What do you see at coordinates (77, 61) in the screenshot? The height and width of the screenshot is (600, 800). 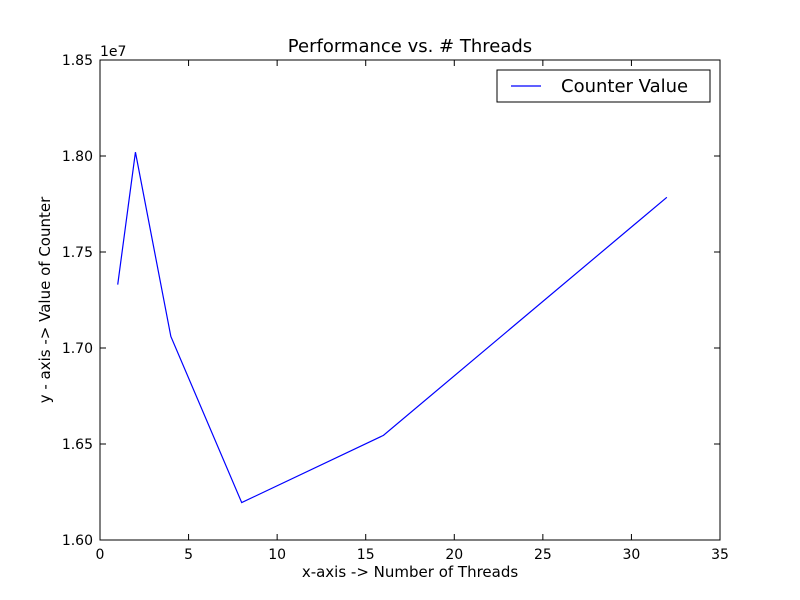 I see `y-tick-label: 1.85` at bounding box center [77, 61].